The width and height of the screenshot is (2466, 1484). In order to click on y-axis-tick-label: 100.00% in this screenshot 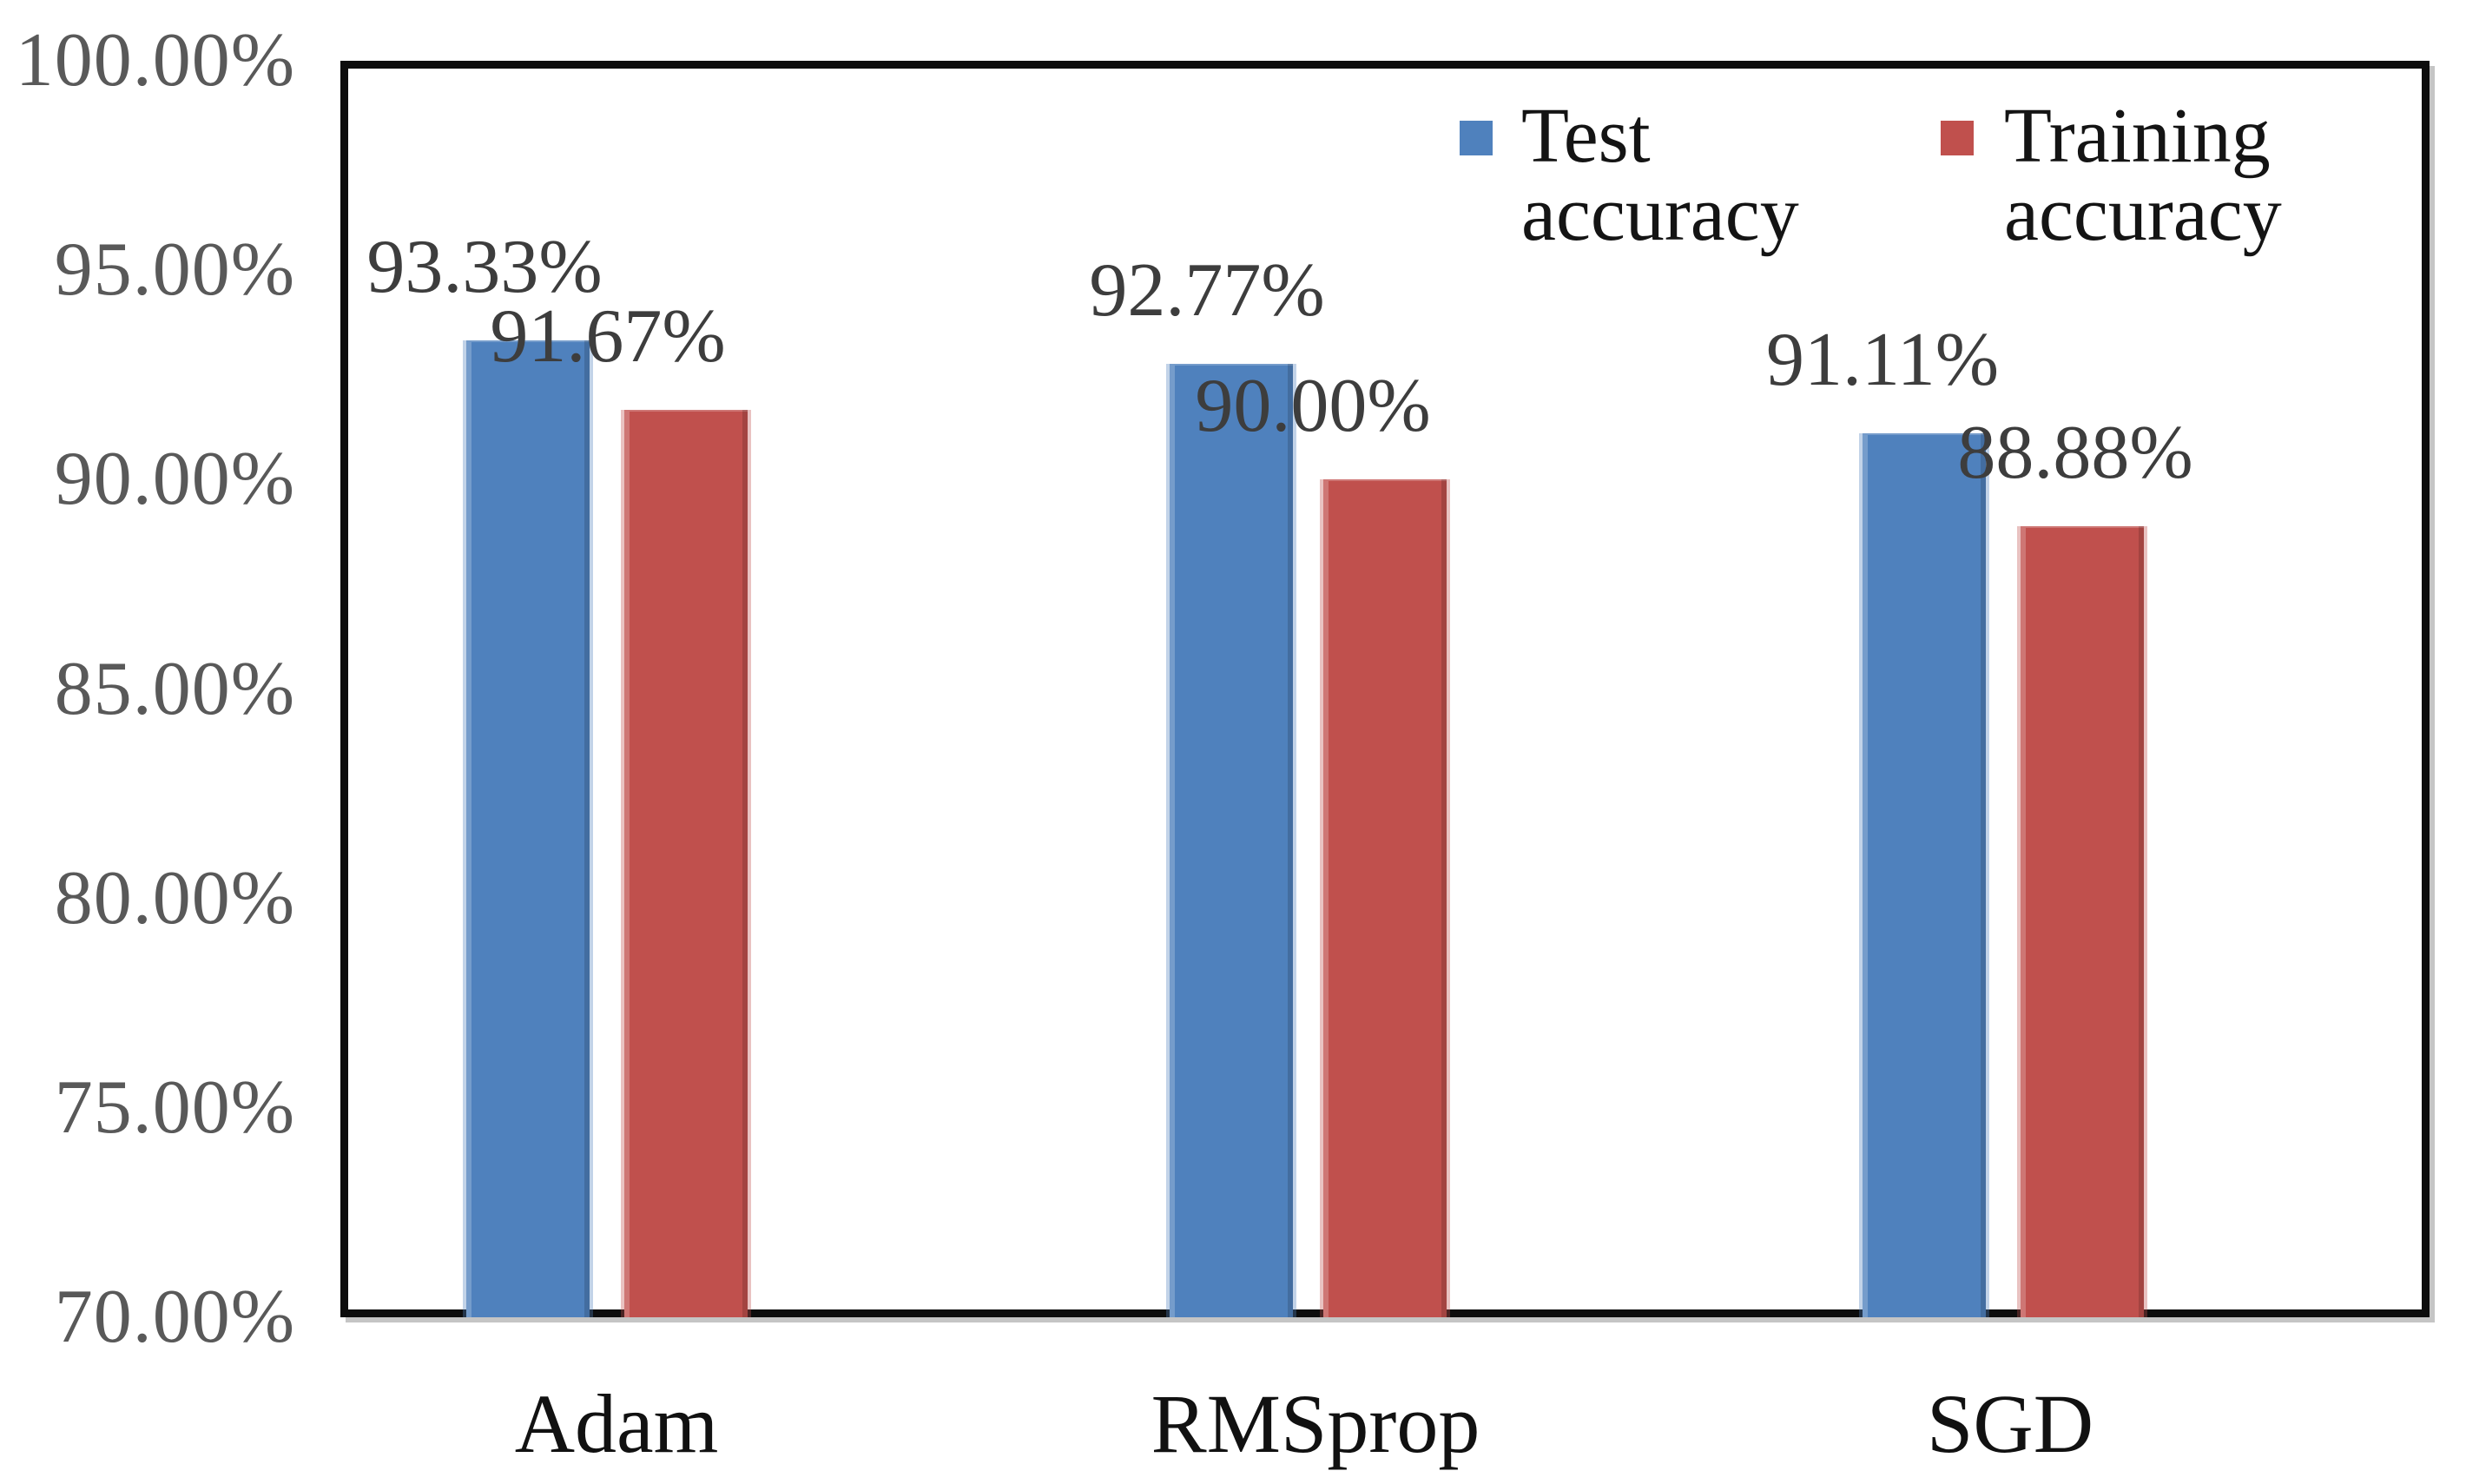, I will do `click(155, 60)`.